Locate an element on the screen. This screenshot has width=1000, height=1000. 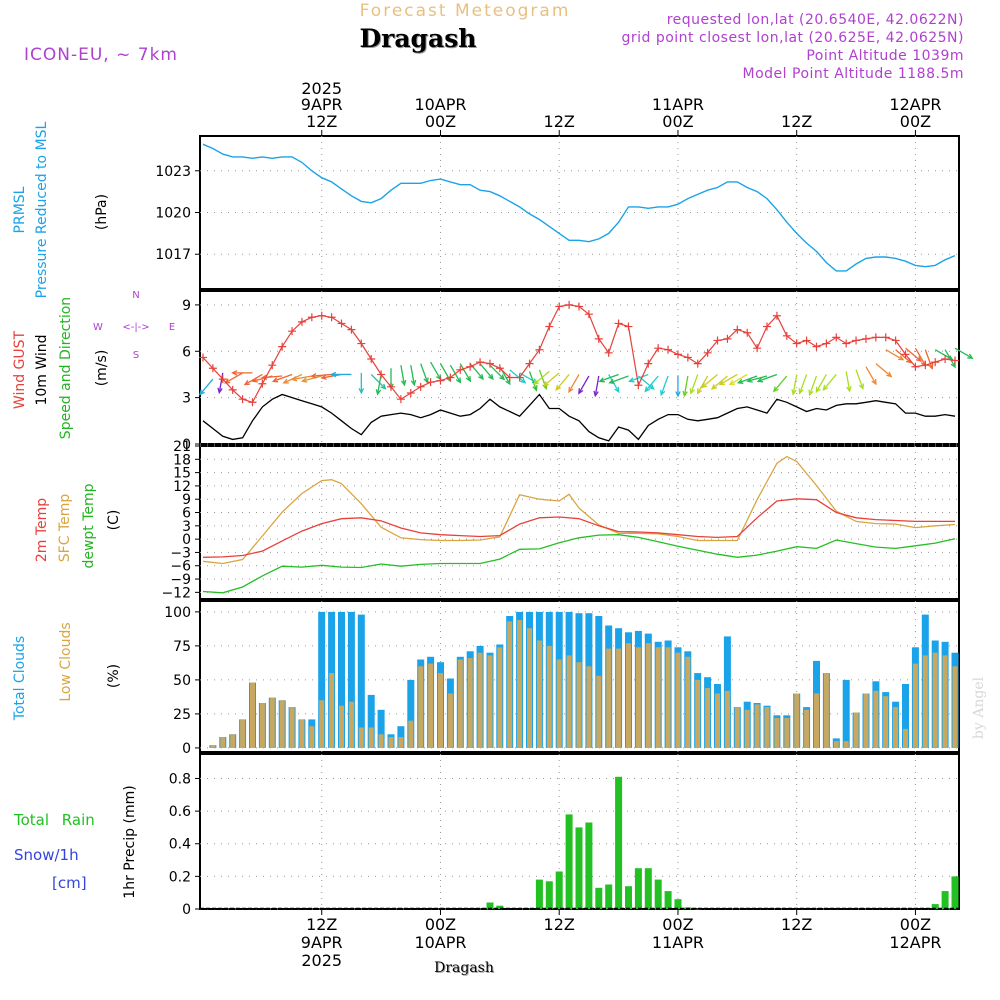
sfc-temp-line is located at coordinates (579, 510).